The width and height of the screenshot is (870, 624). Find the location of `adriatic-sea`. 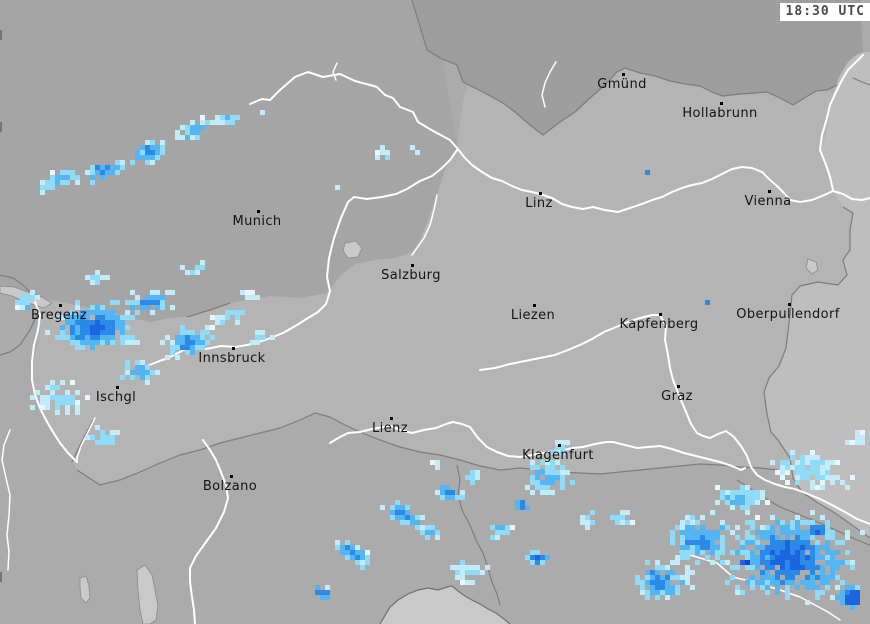

adriatic-sea is located at coordinates (445, 605).